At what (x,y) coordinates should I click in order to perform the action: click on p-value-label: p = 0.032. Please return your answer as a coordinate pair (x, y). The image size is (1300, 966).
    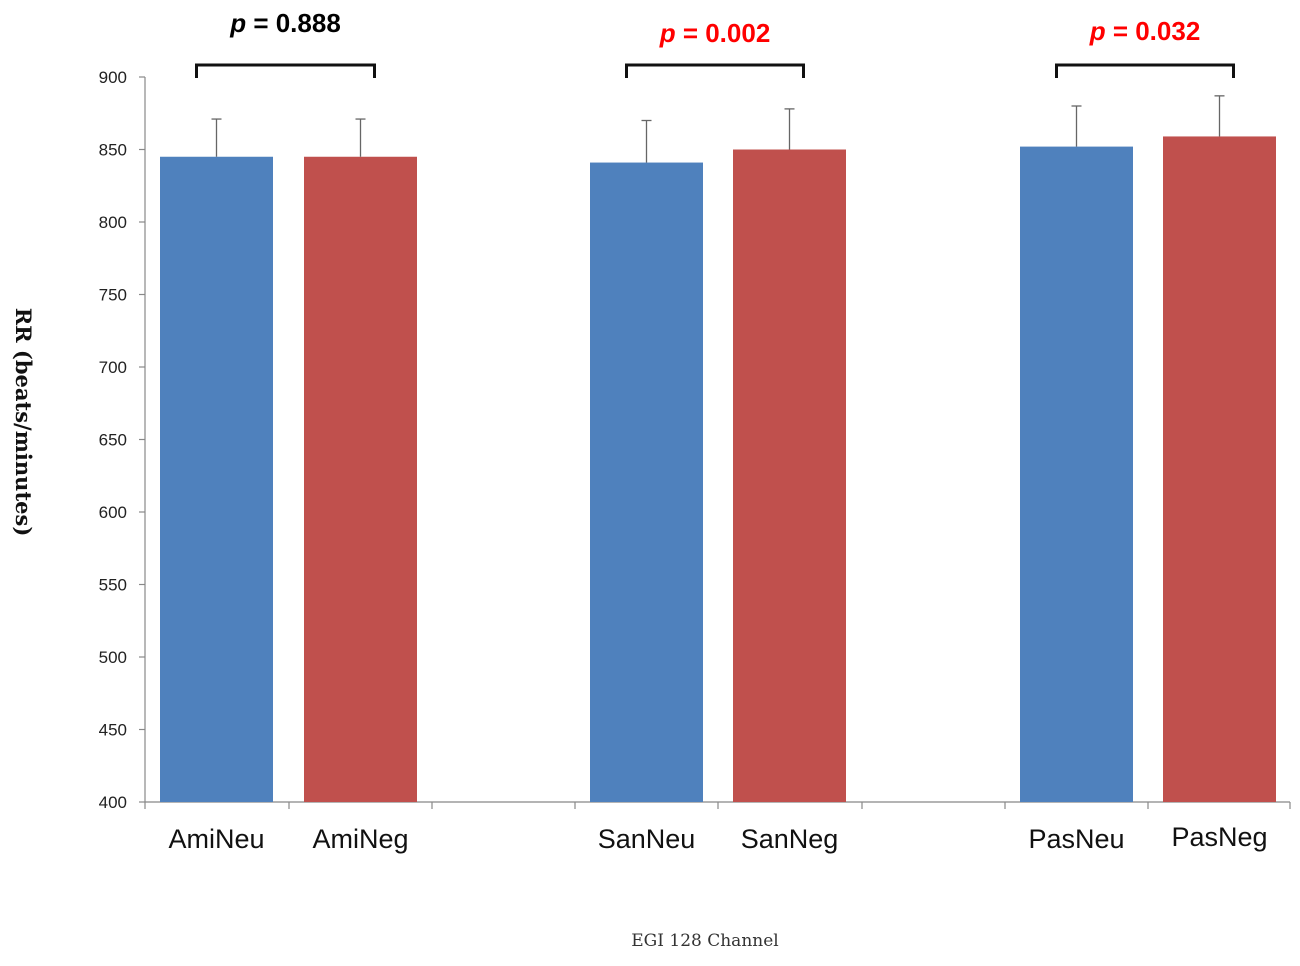
    Looking at the image, I should click on (1145, 31).